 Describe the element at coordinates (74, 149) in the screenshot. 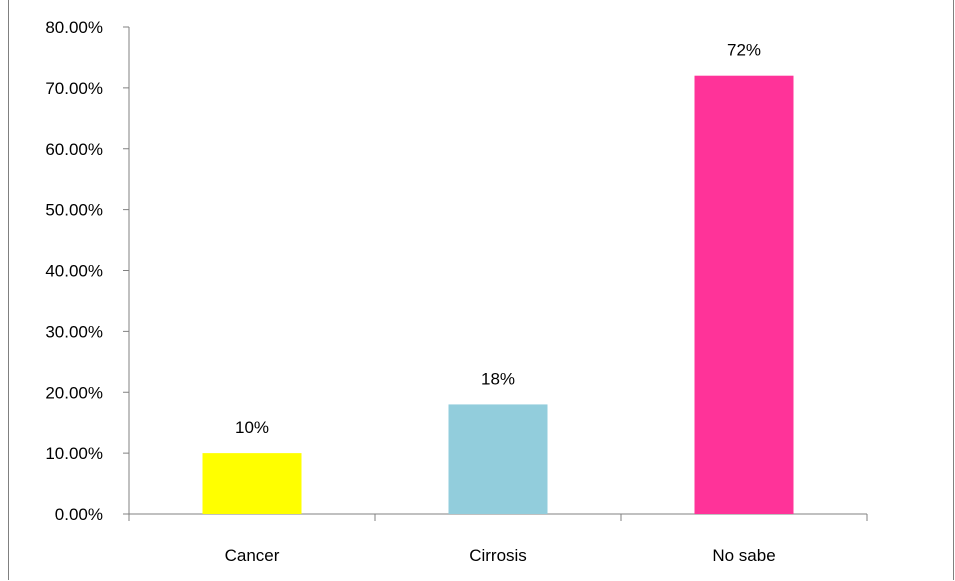

I see `y-tick-label: 60.00%` at that location.